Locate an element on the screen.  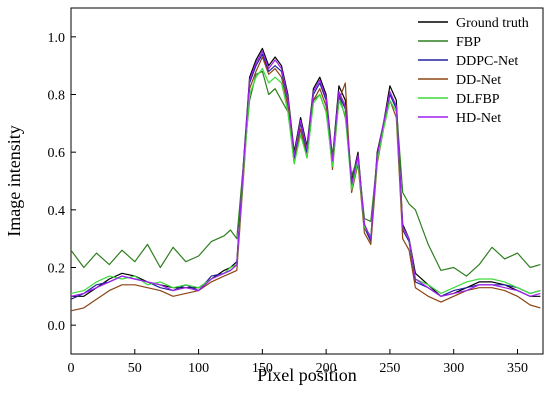
legend: Ground truth FBP DDPC-Net DD-Net DLFBP HD-Net is located at coordinates (473, 71).